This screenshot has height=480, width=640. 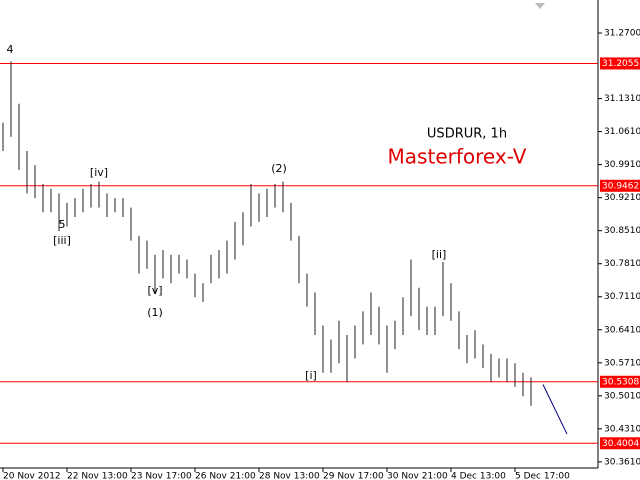 I want to click on wave-label: (2), so click(x=279, y=168).